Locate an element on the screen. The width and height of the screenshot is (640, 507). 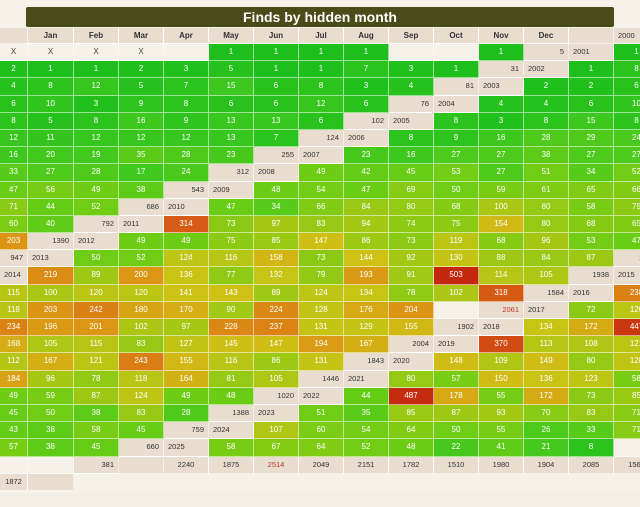
year-label: 2012 is located at coordinates (96, 242).